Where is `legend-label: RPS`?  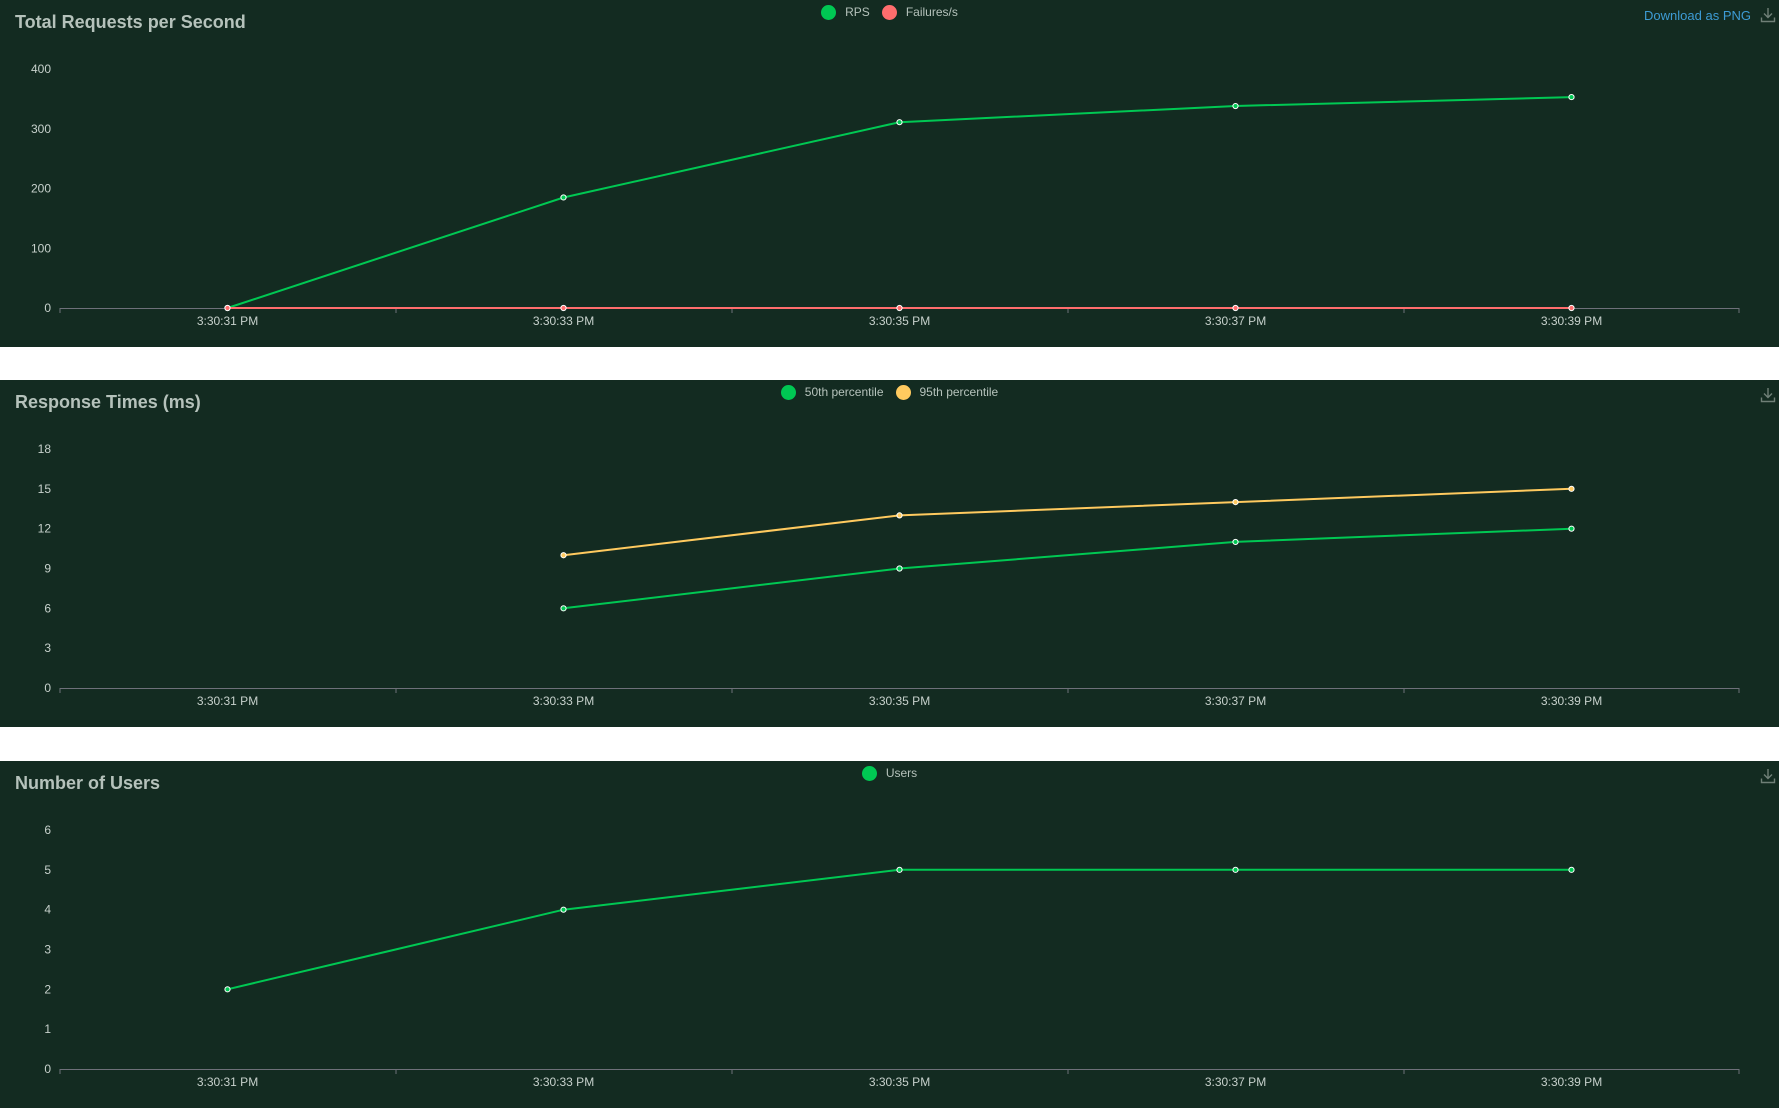
legend-label: RPS is located at coordinates (857, 12).